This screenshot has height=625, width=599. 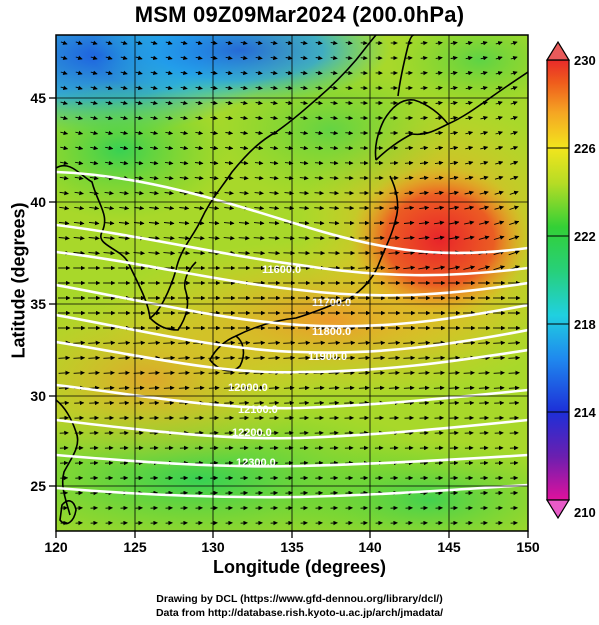 What do you see at coordinates (299, 567) in the screenshot?
I see `x-axis-label: Longitude (degrees)` at bounding box center [299, 567].